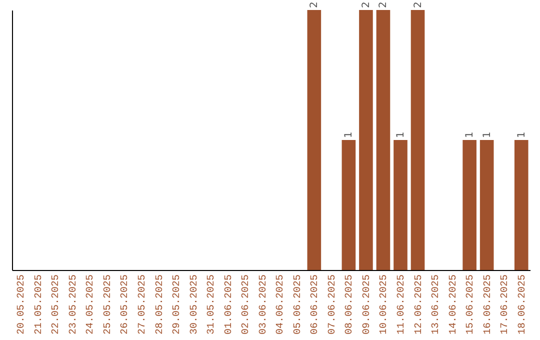 The image size is (540, 340). Describe the element at coordinates (367, 304) in the screenshot. I see `x-tick-label: 09.06.2025` at that location.